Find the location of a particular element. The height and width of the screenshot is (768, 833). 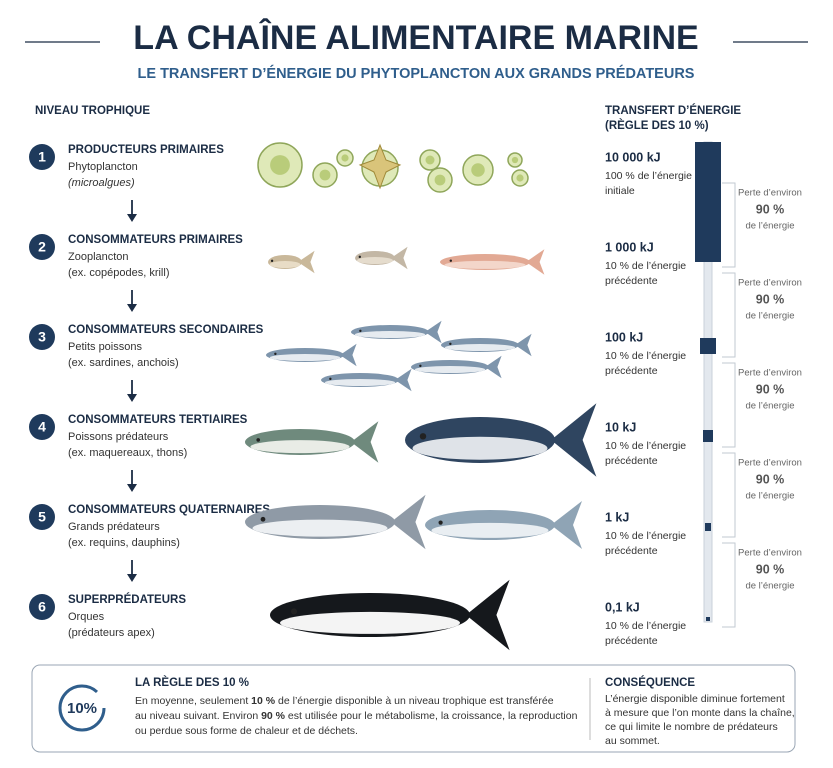

energy-value: 1 000 kJ is located at coordinates (629, 247).